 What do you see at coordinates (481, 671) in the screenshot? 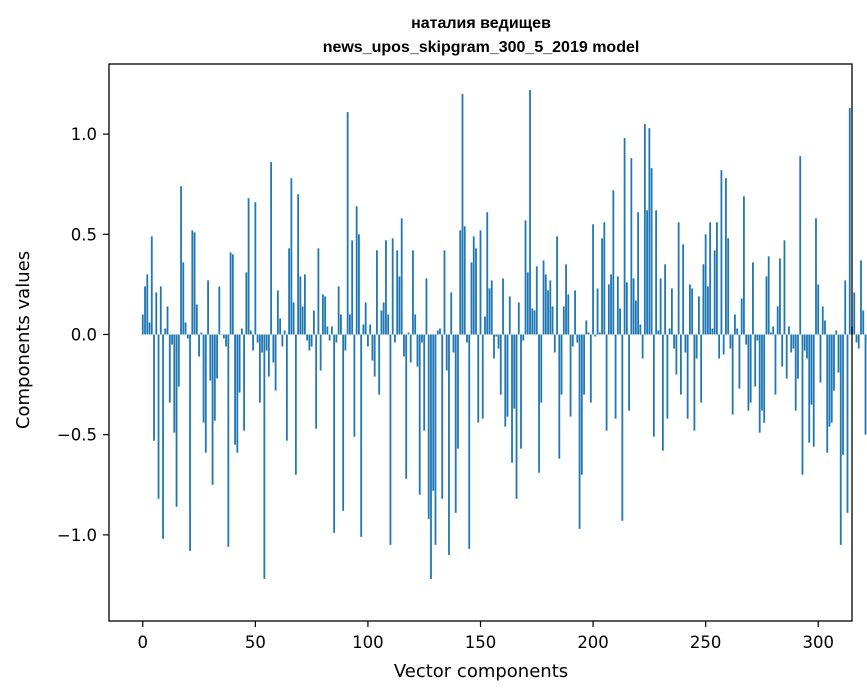
I see `x-axis-label: Vector components` at bounding box center [481, 671].